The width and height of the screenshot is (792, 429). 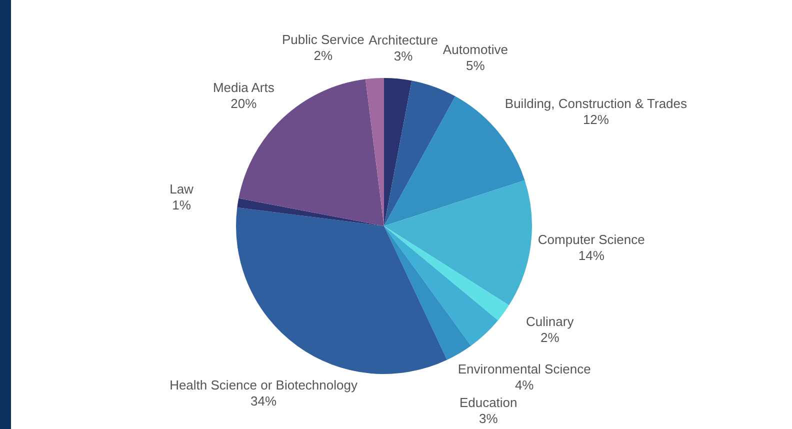 I want to click on slice-label: Computer Science, so click(x=591, y=239).